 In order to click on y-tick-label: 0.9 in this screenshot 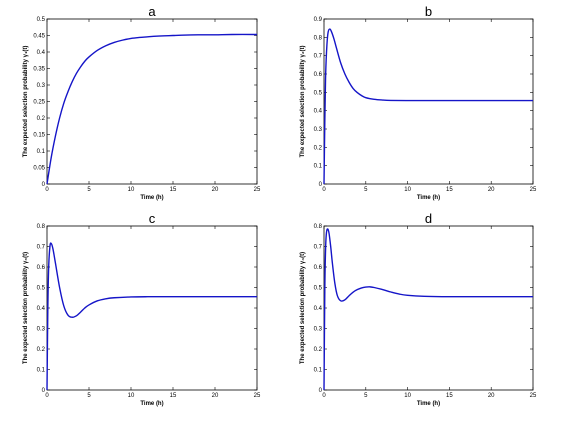, I will do `click(318, 20)`.